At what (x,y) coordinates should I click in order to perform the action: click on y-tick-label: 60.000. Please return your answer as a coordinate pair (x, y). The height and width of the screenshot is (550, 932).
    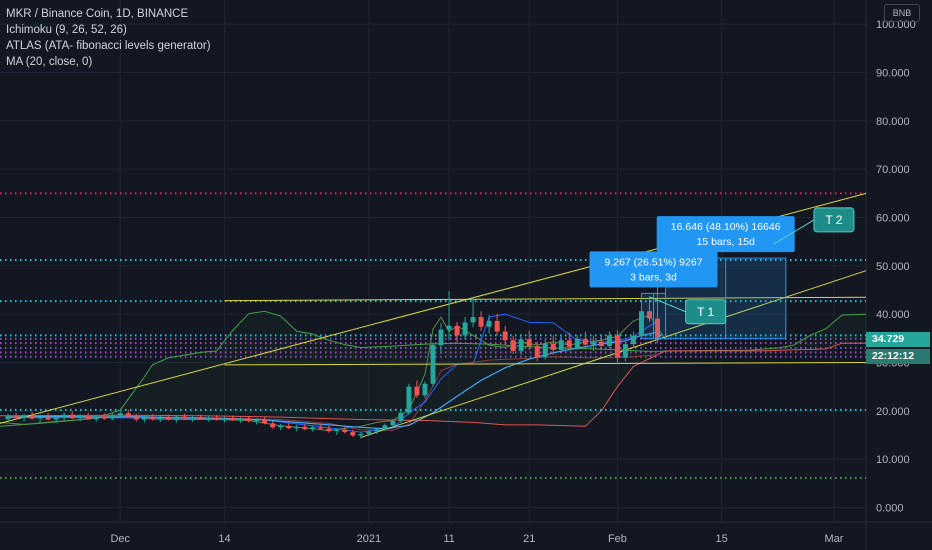
    Looking at the image, I should click on (893, 219).